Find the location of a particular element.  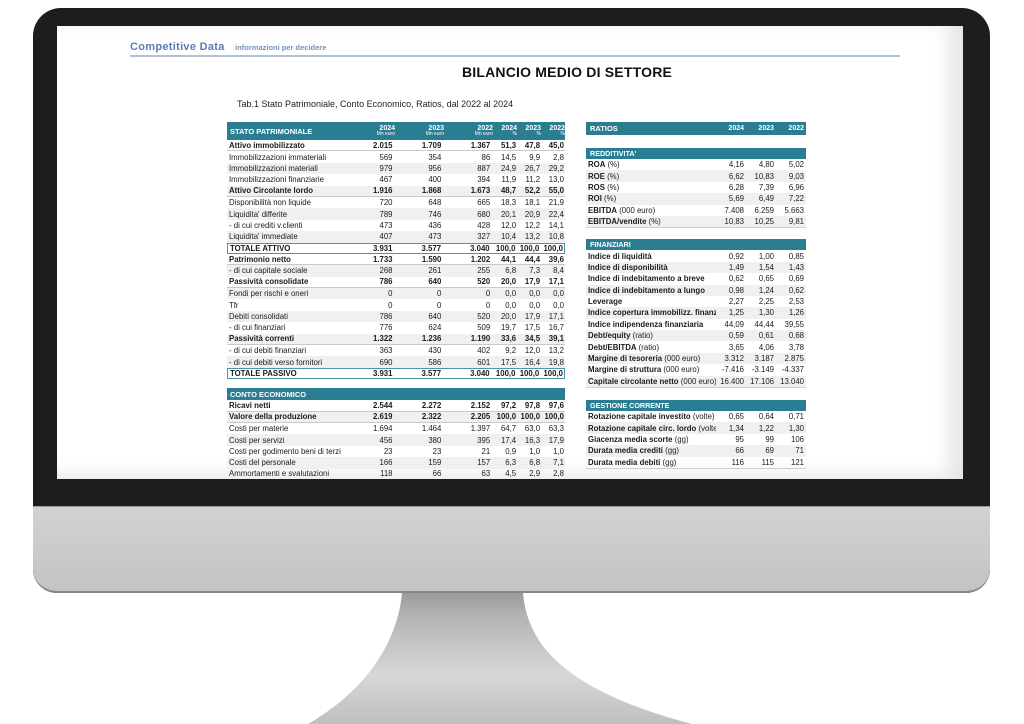

ratio-value: 3.312 is located at coordinates (734, 359).